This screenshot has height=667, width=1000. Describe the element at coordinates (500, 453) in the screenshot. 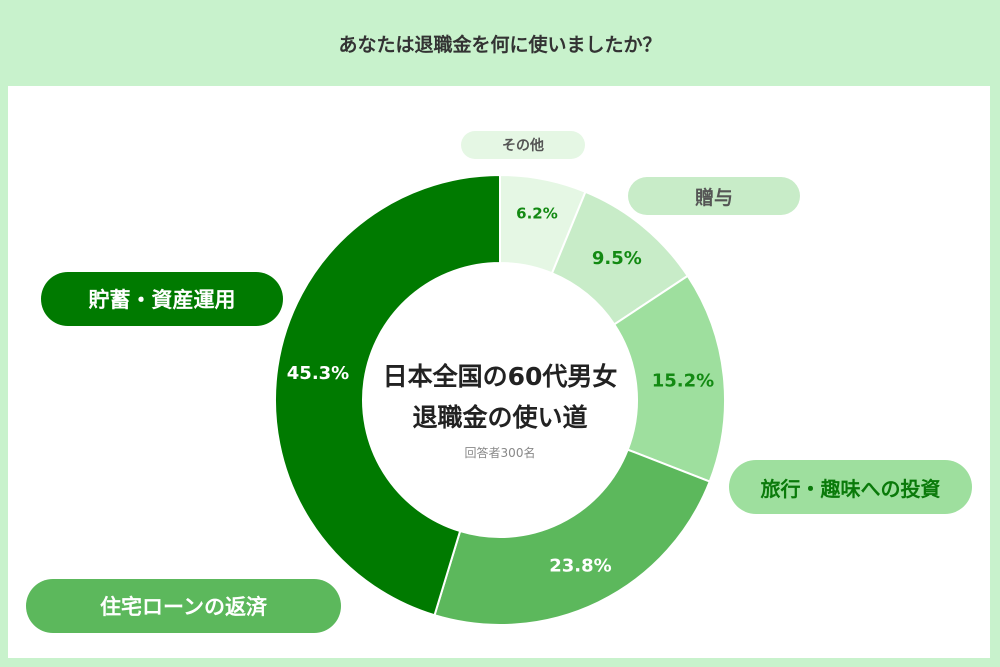

I see `respondents-count: 回答者300名` at that location.